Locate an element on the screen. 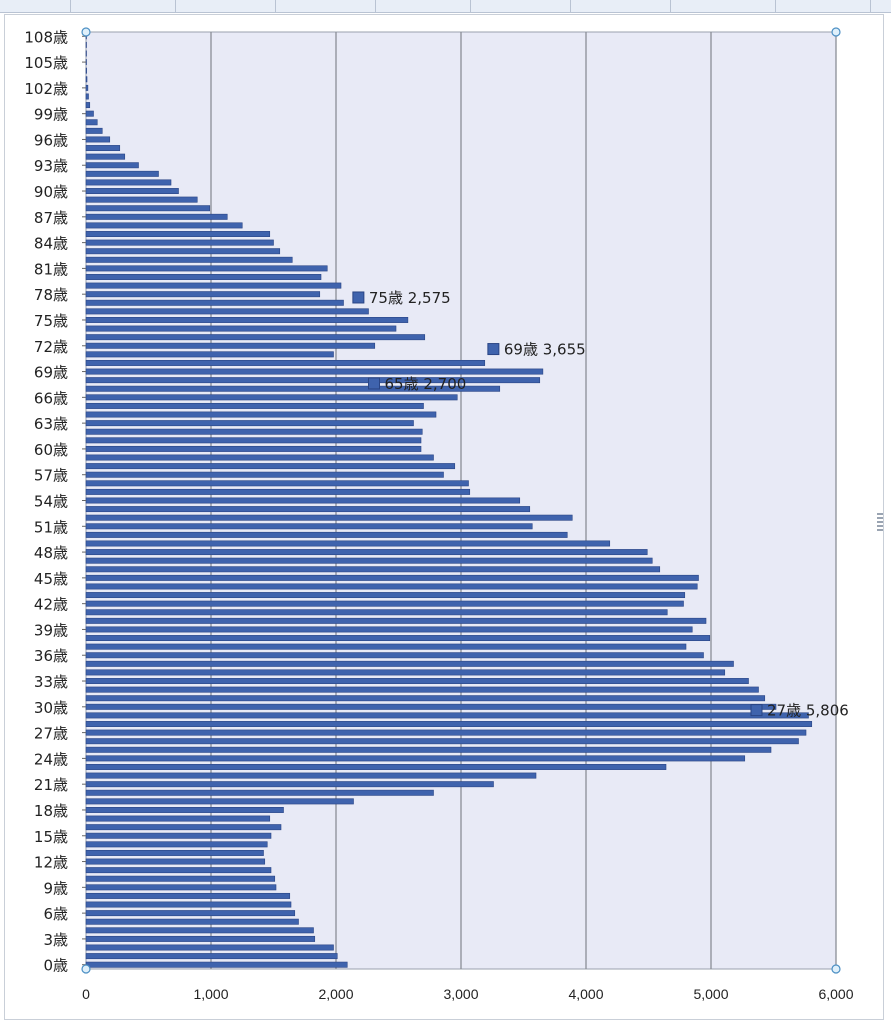 This screenshot has width=891, height=1024. y-tick-label: 12歳 is located at coordinates (51, 863).